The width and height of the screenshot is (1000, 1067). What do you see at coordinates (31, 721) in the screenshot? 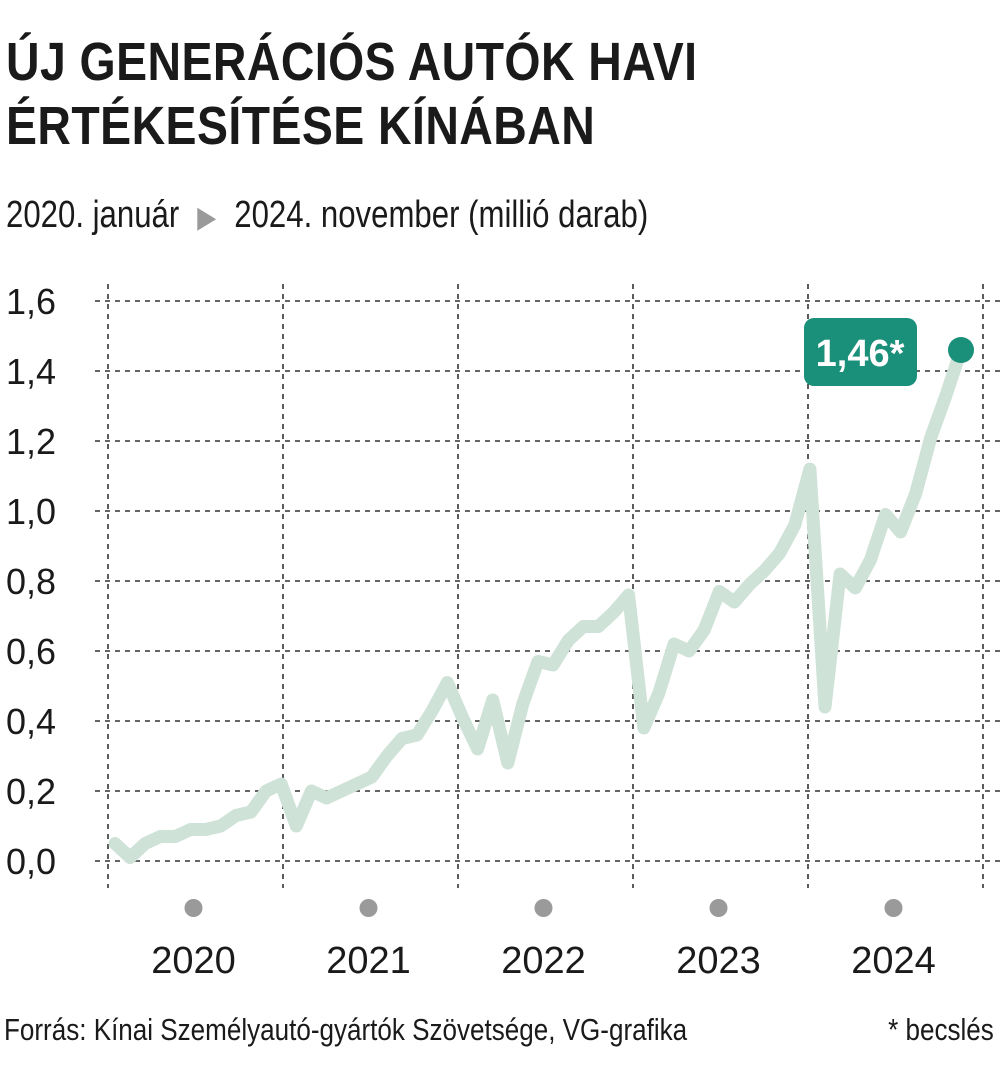
I see `y-tick-label: 0,4` at bounding box center [31, 721].